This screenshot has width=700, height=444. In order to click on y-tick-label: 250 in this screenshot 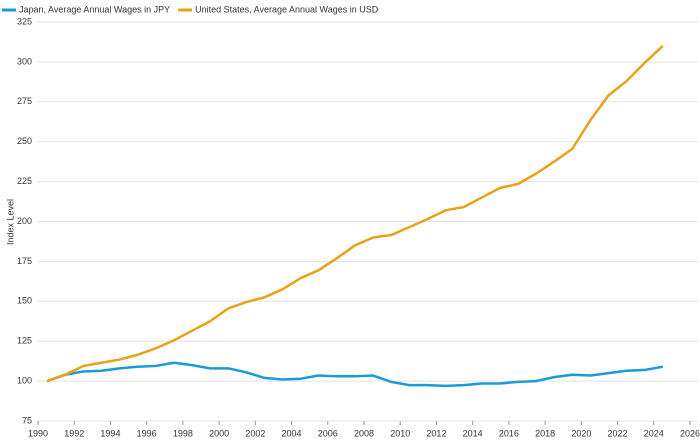, I will do `click(24, 141)`.